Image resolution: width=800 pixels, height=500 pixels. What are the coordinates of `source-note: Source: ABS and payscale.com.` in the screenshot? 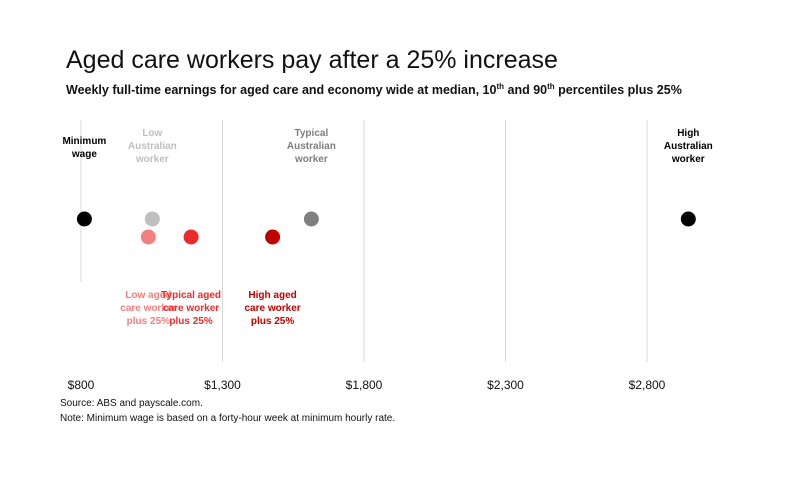 It's located at (131, 403).